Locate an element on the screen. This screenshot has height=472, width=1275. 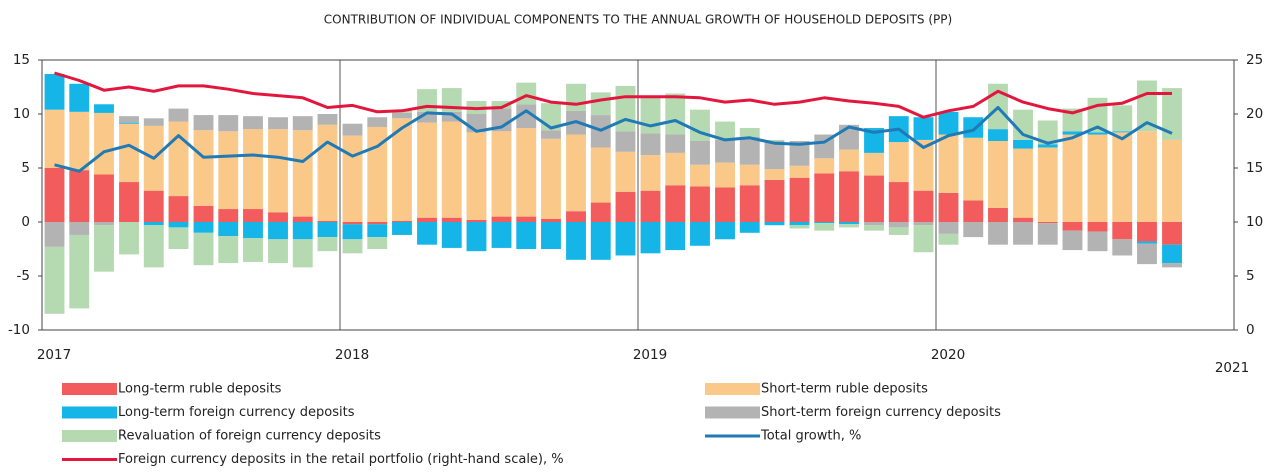
legend-label: Total growth, % is located at coordinates (810, 436).